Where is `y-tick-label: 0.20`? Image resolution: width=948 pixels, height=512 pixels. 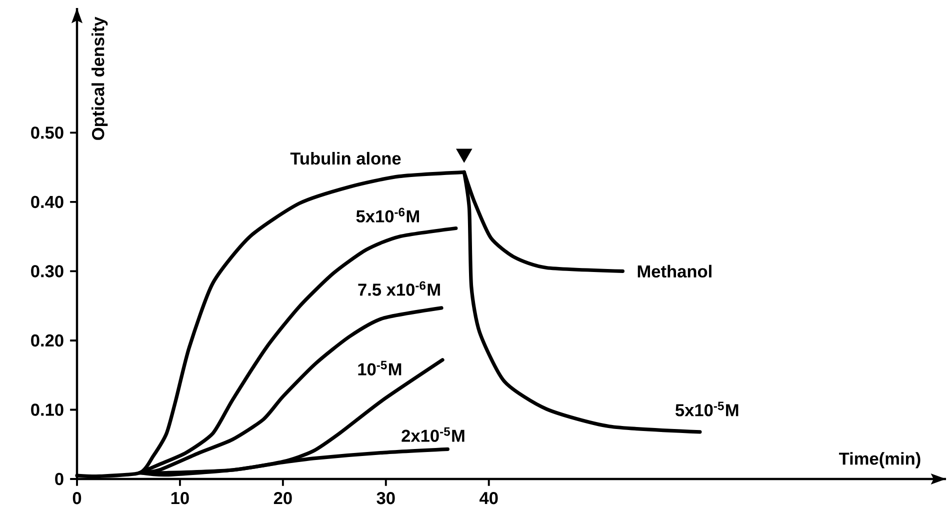
y-tick-label: 0.20 is located at coordinates (47, 340).